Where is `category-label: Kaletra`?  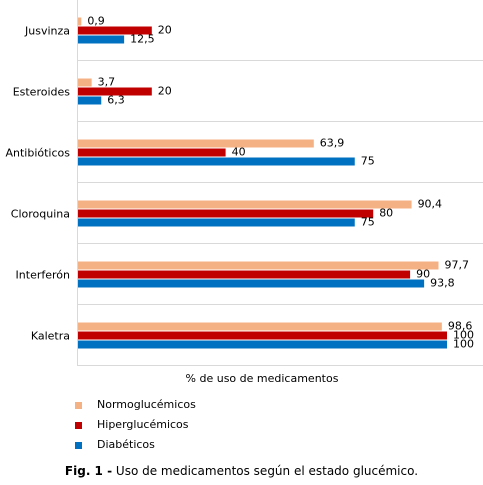
category-label: Kaletra is located at coordinates (50, 336).